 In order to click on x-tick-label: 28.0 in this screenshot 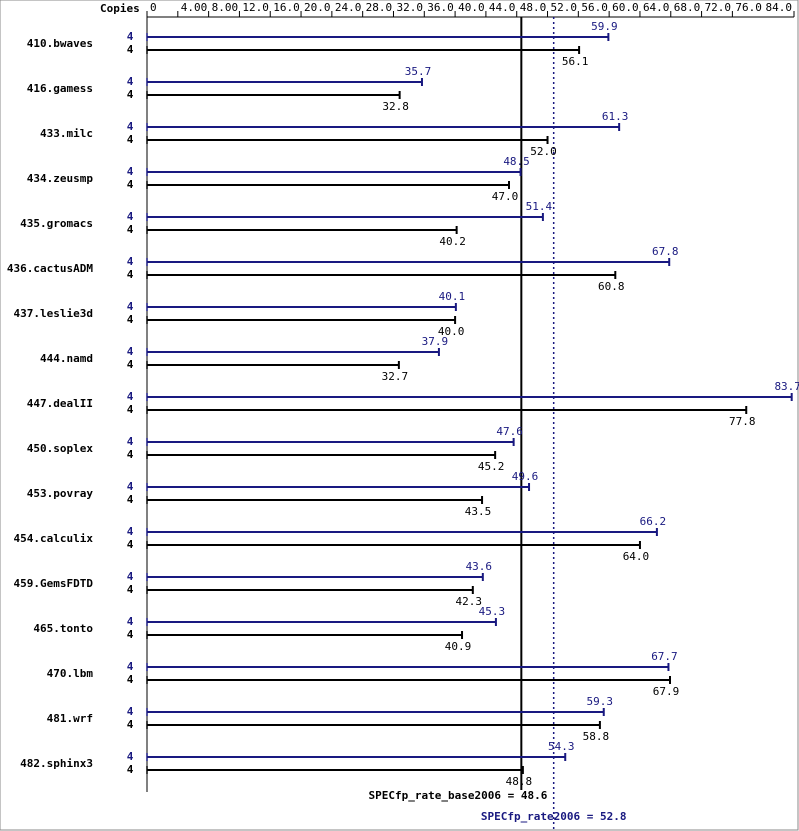, I will do `click(379, 7)`.